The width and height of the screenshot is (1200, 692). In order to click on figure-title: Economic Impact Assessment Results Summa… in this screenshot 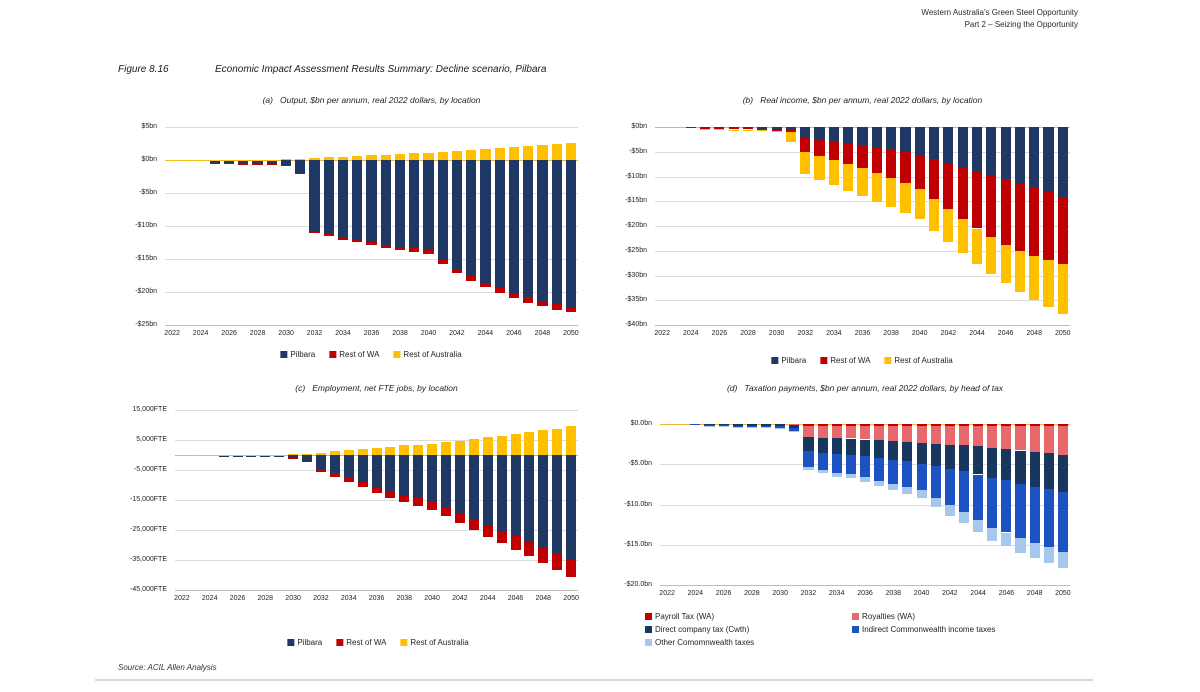, I will do `click(381, 69)`.